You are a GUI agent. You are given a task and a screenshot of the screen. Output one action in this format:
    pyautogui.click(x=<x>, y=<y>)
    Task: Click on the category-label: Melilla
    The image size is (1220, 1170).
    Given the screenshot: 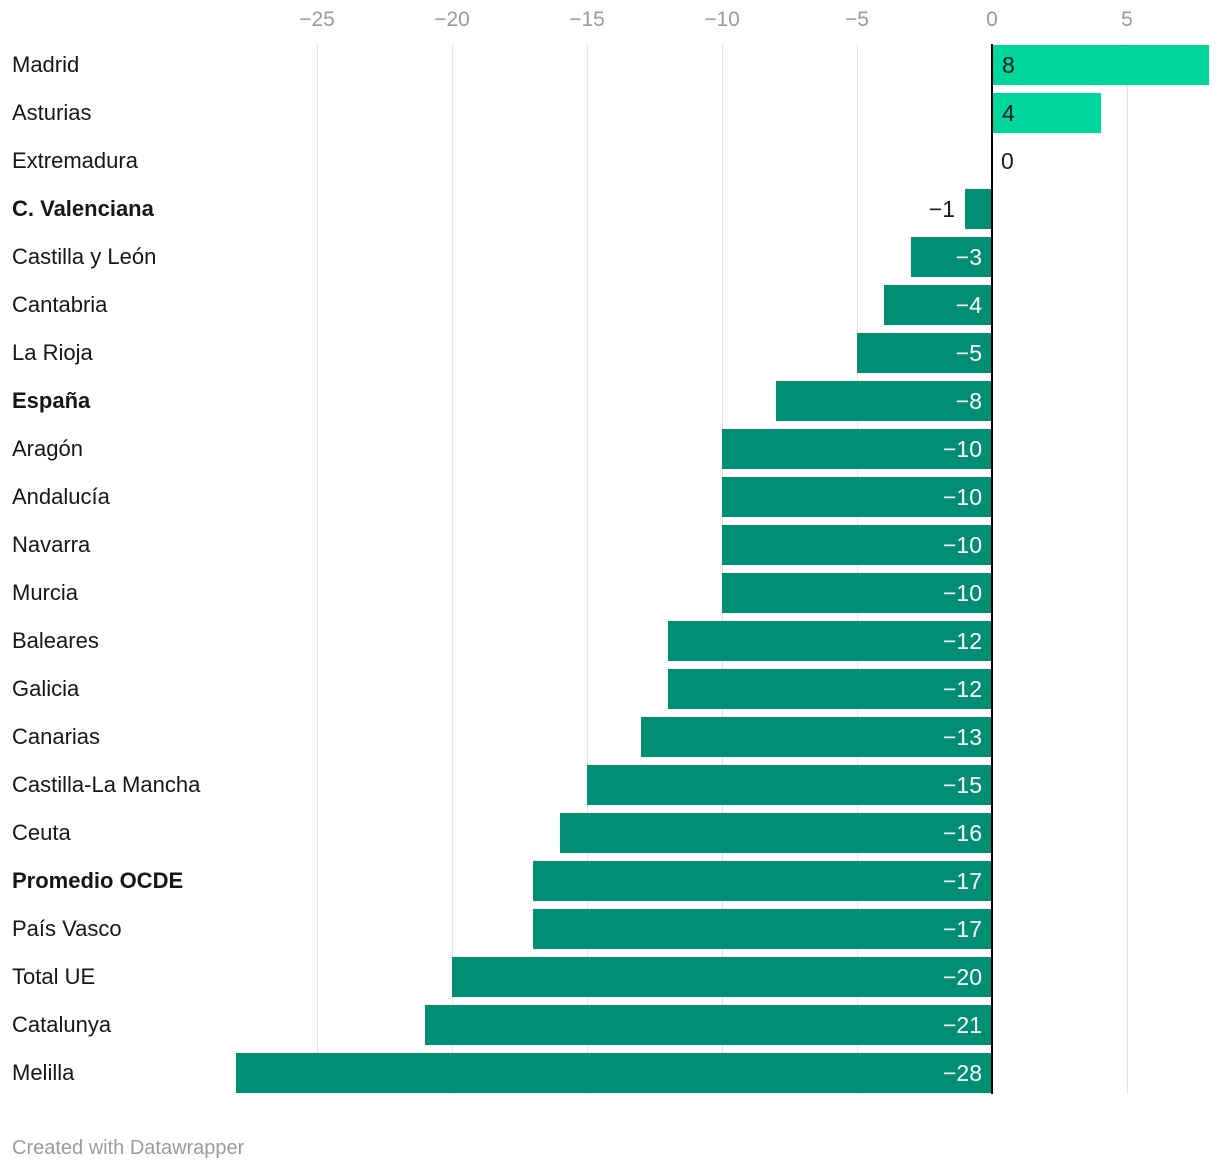 What is the action you would take?
    pyautogui.click(x=43, y=1072)
    